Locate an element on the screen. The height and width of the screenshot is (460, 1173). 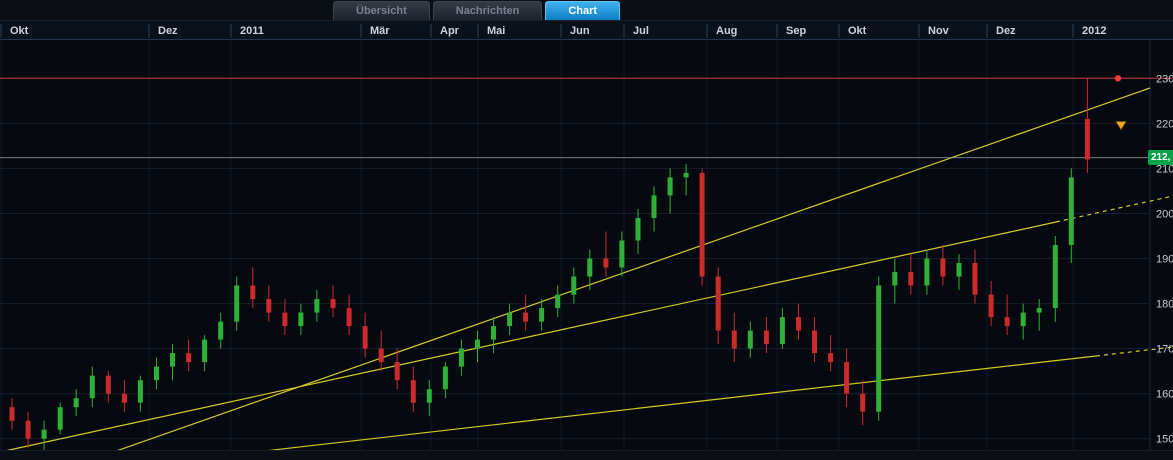
tab-bar: Übersicht Nachrichten Chart is located at coordinates (586, 10).